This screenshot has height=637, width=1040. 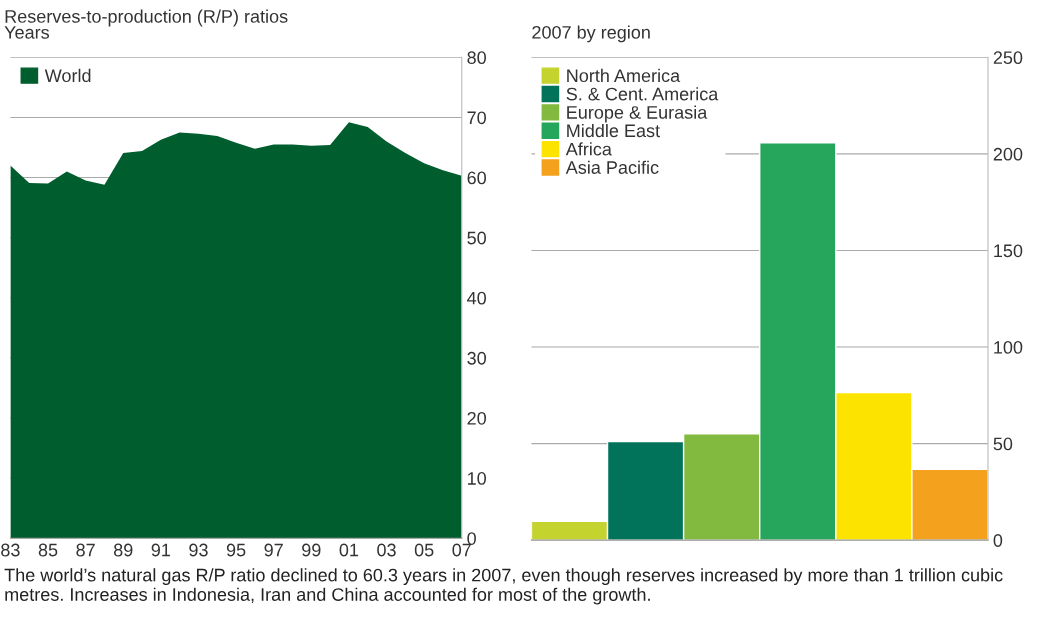 I want to click on x-tick-label: 83, so click(x=10, y=550).